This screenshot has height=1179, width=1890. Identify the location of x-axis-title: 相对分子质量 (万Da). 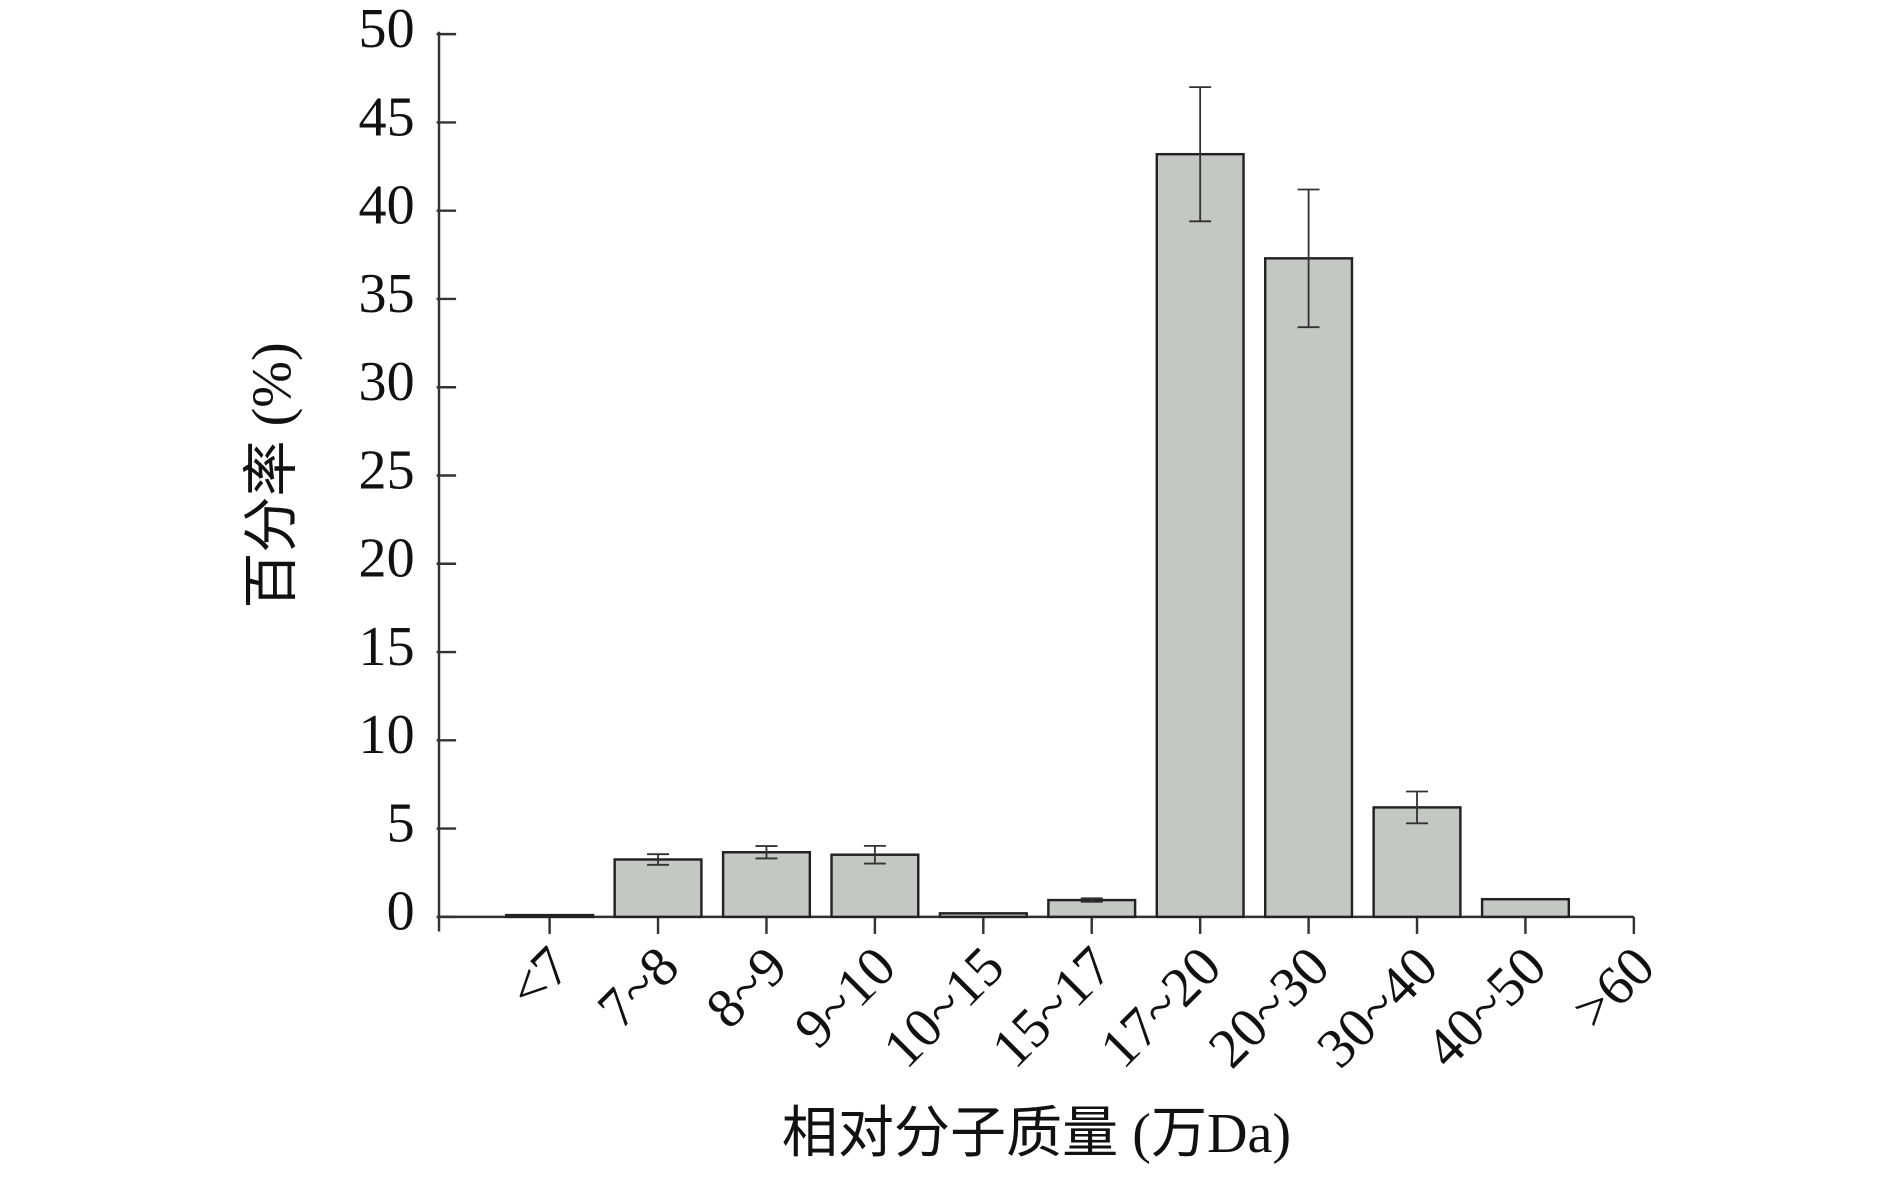
(1036, 1134).